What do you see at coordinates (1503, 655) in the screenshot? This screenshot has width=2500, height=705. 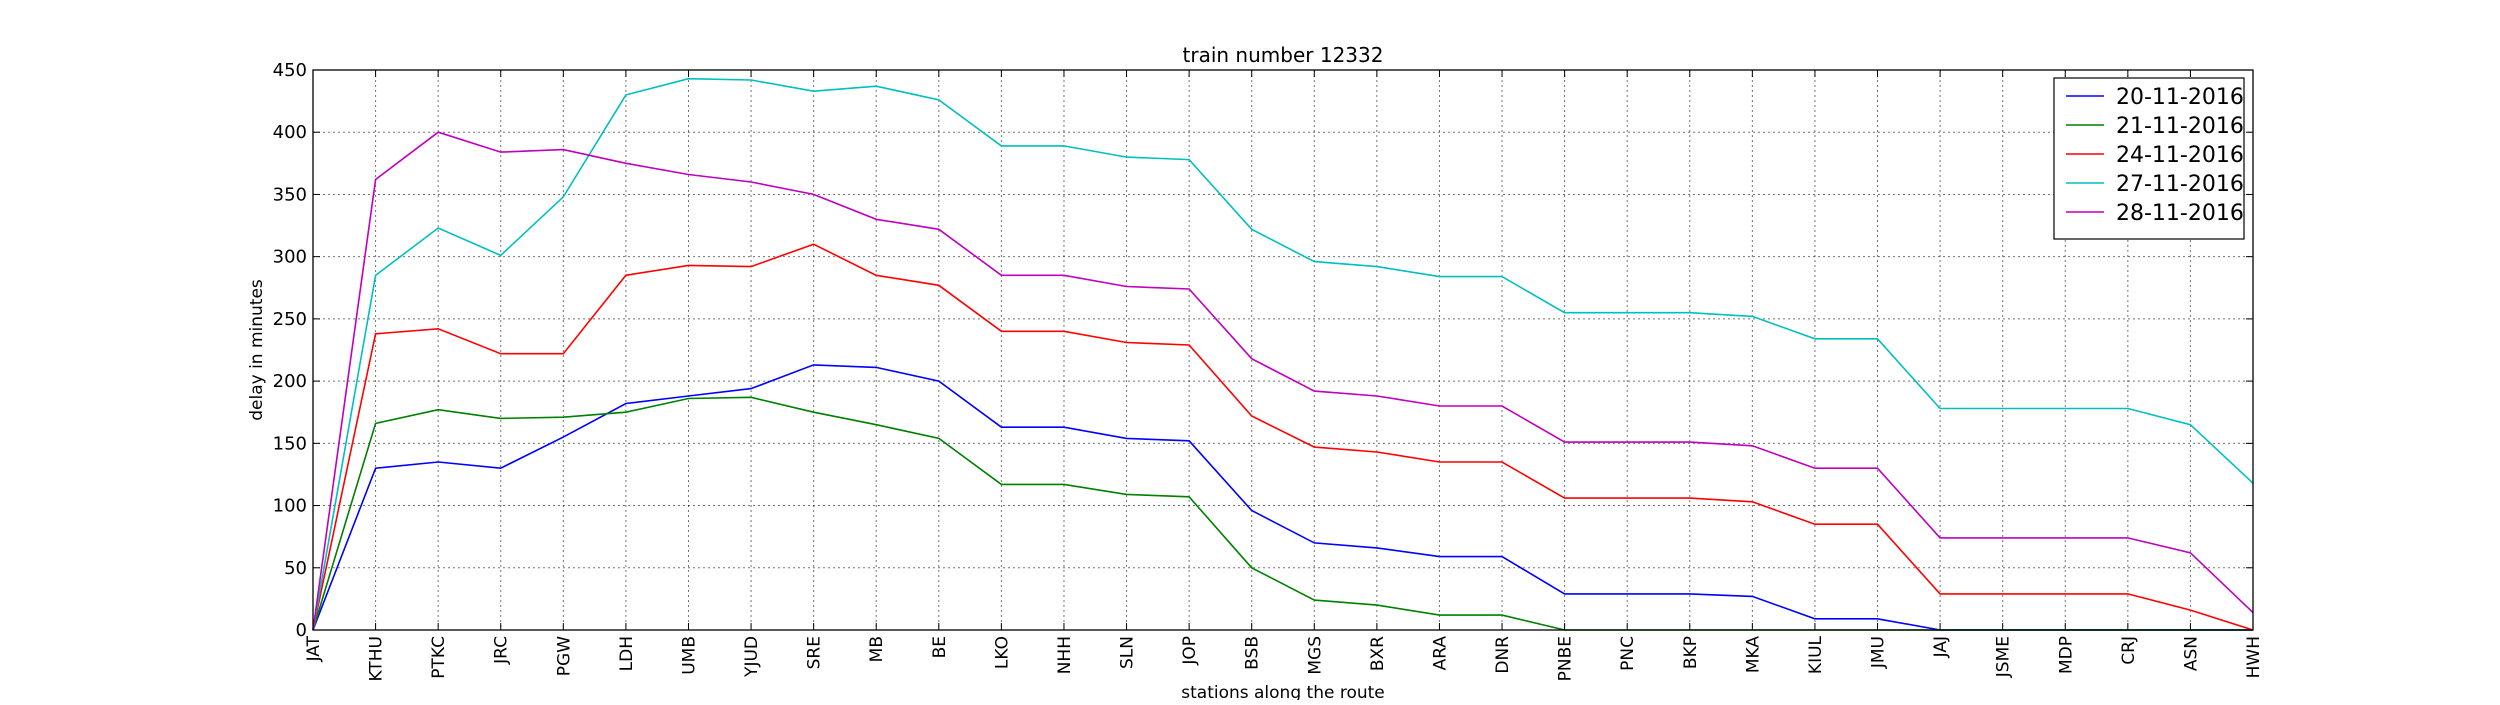 I see `x-tick-label: DNR` at bounding box center [1503, 655].